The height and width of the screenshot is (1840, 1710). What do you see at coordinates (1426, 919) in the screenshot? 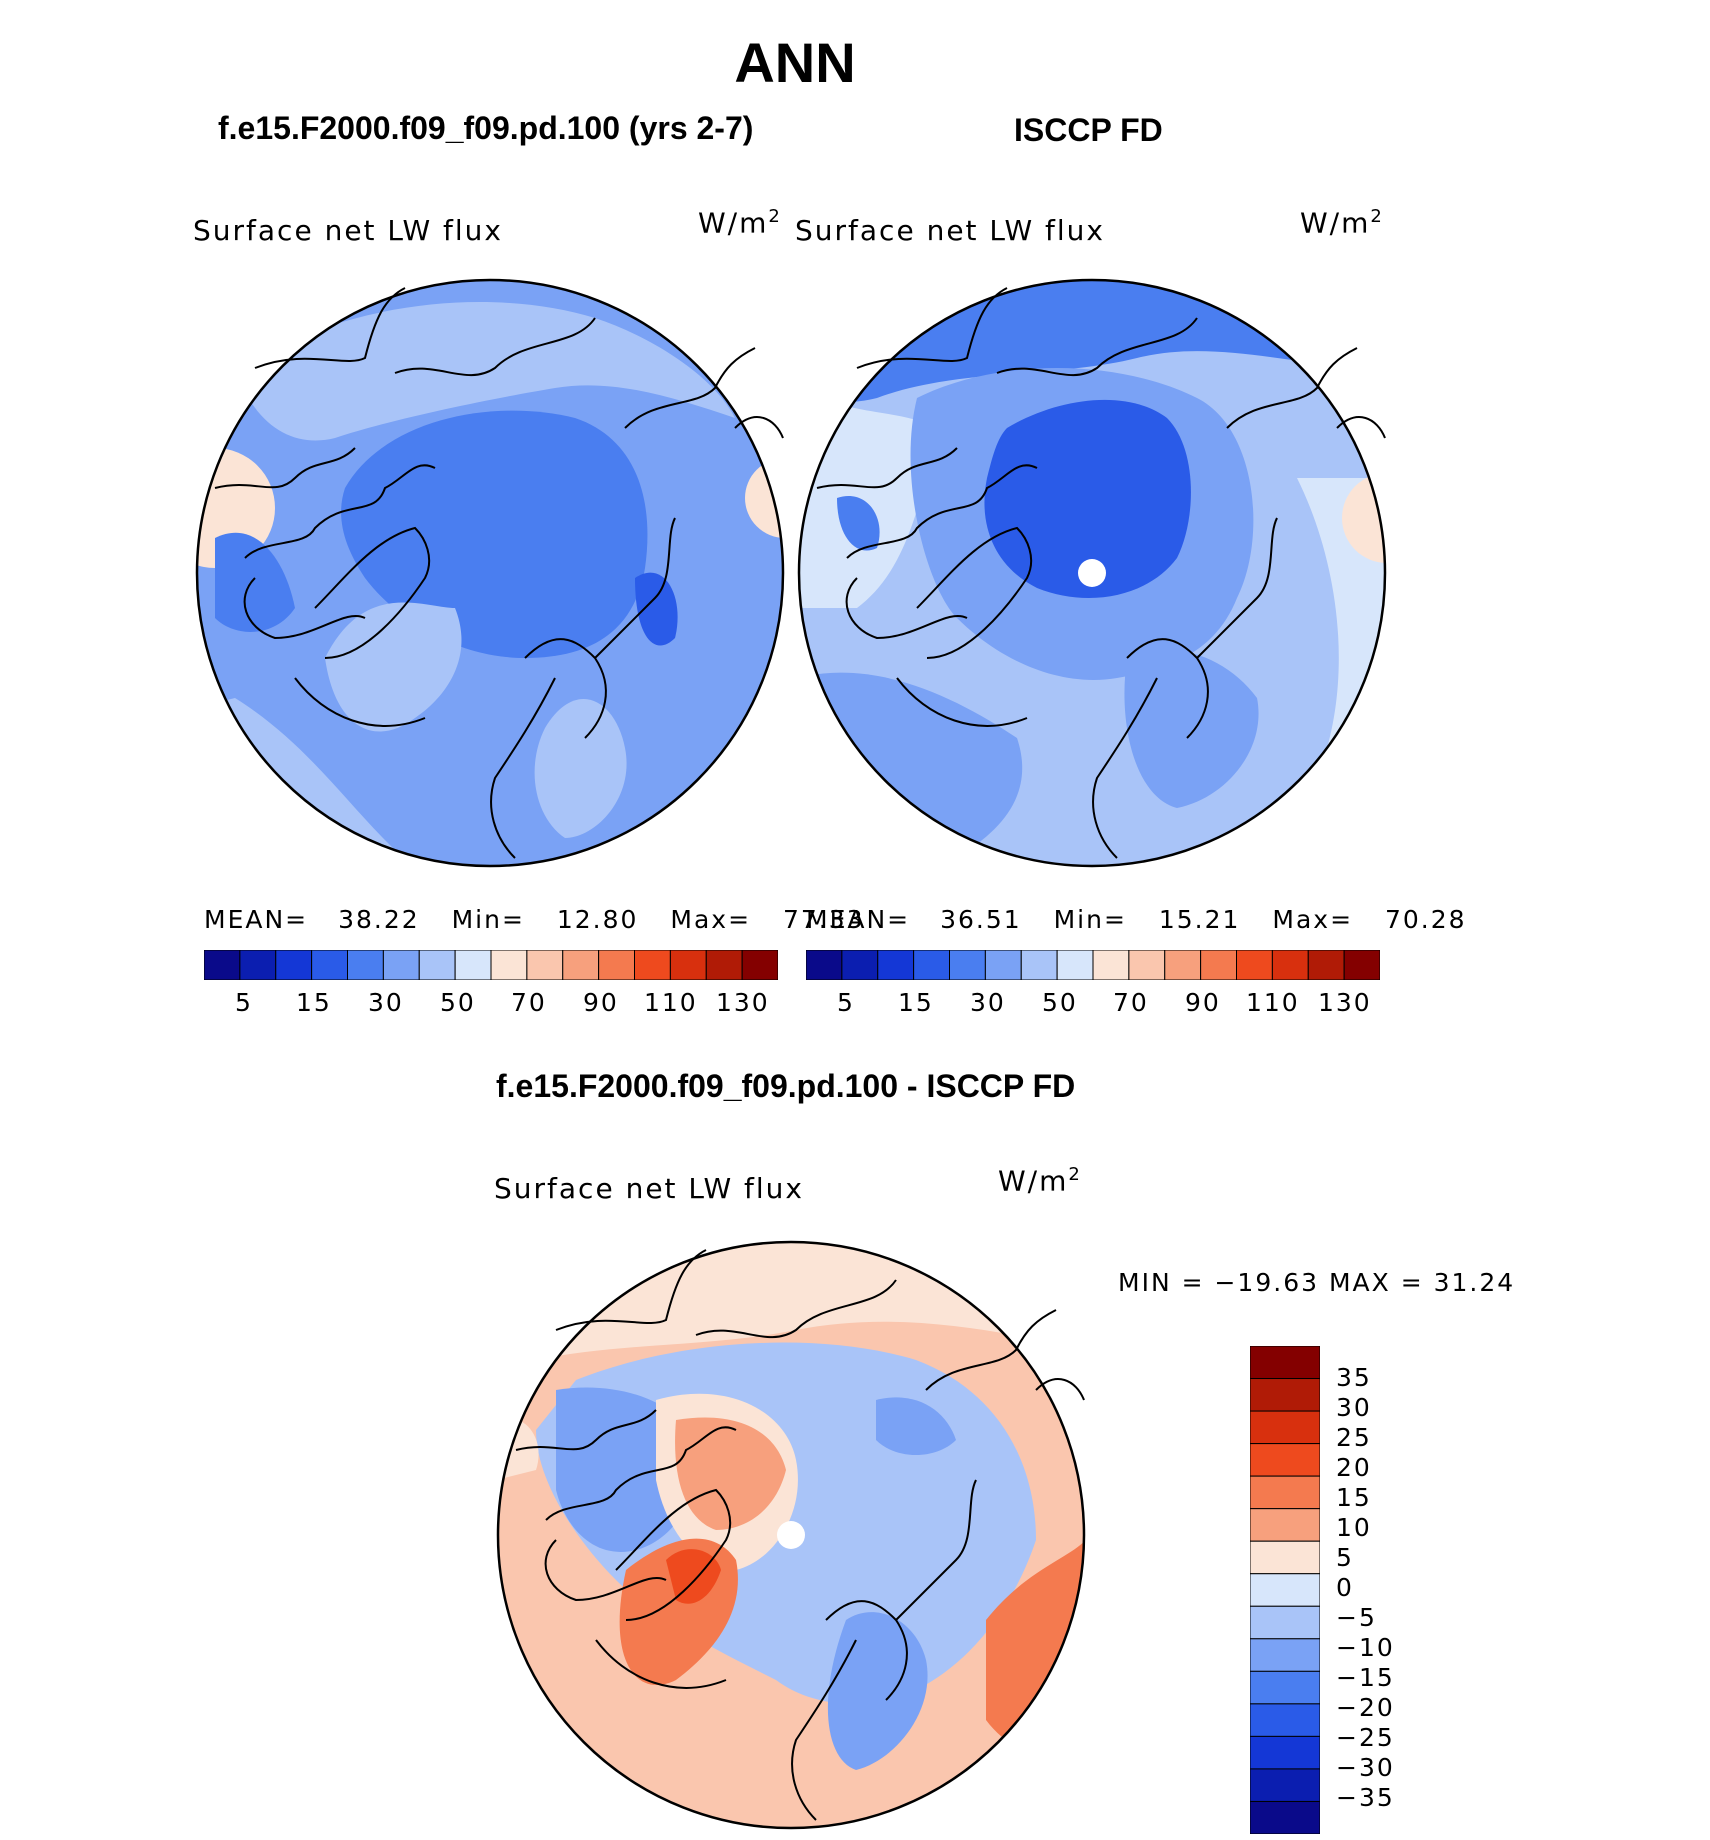
I see `panel2-max-value: 70.28` at bounding box center [1426, 919].